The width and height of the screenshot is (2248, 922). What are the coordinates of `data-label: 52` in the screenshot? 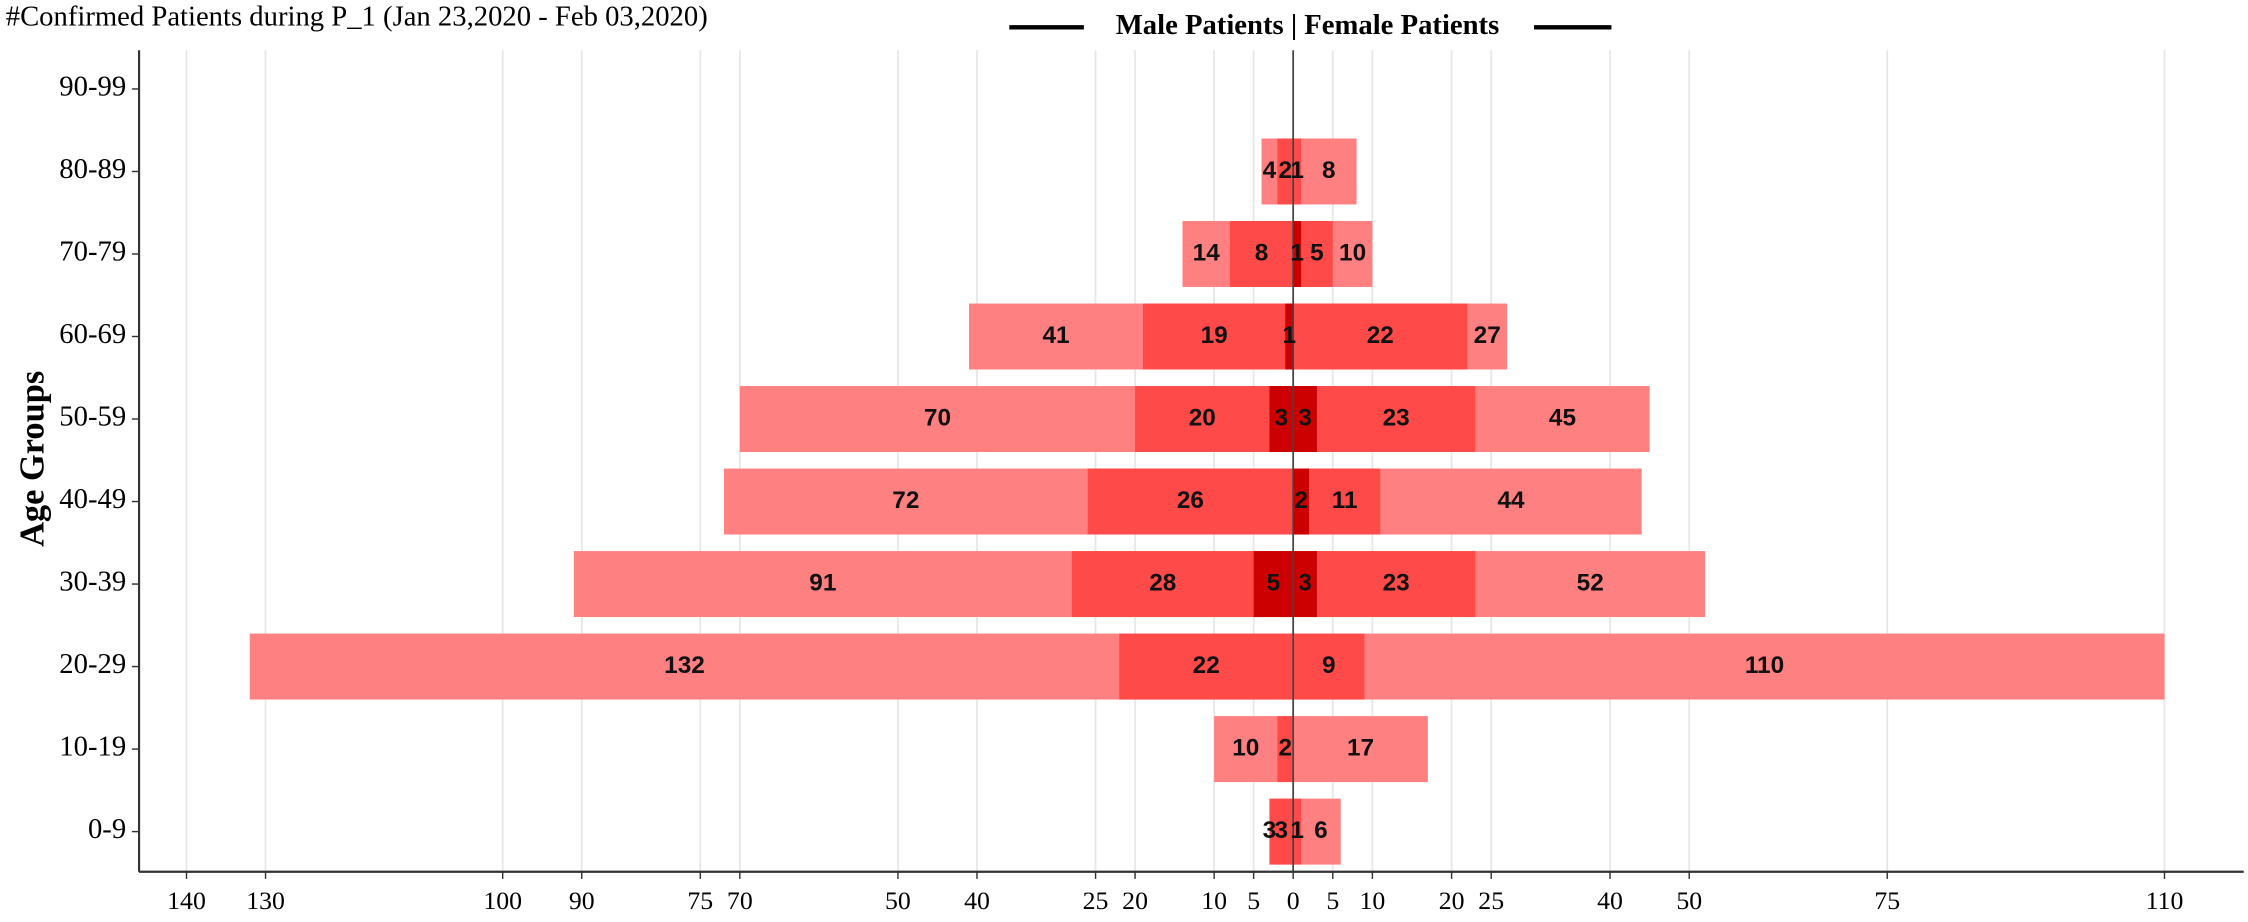 It's located at (1590, 582).